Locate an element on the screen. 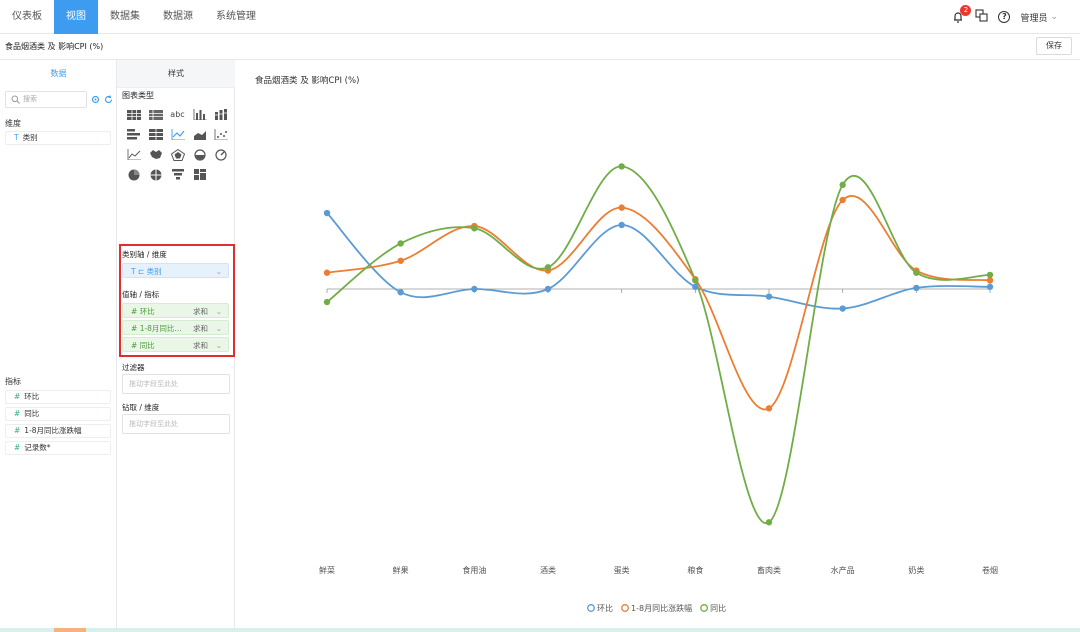  filter-dropzone: 拖动字段至此处 is located at coordinates (176, 384).